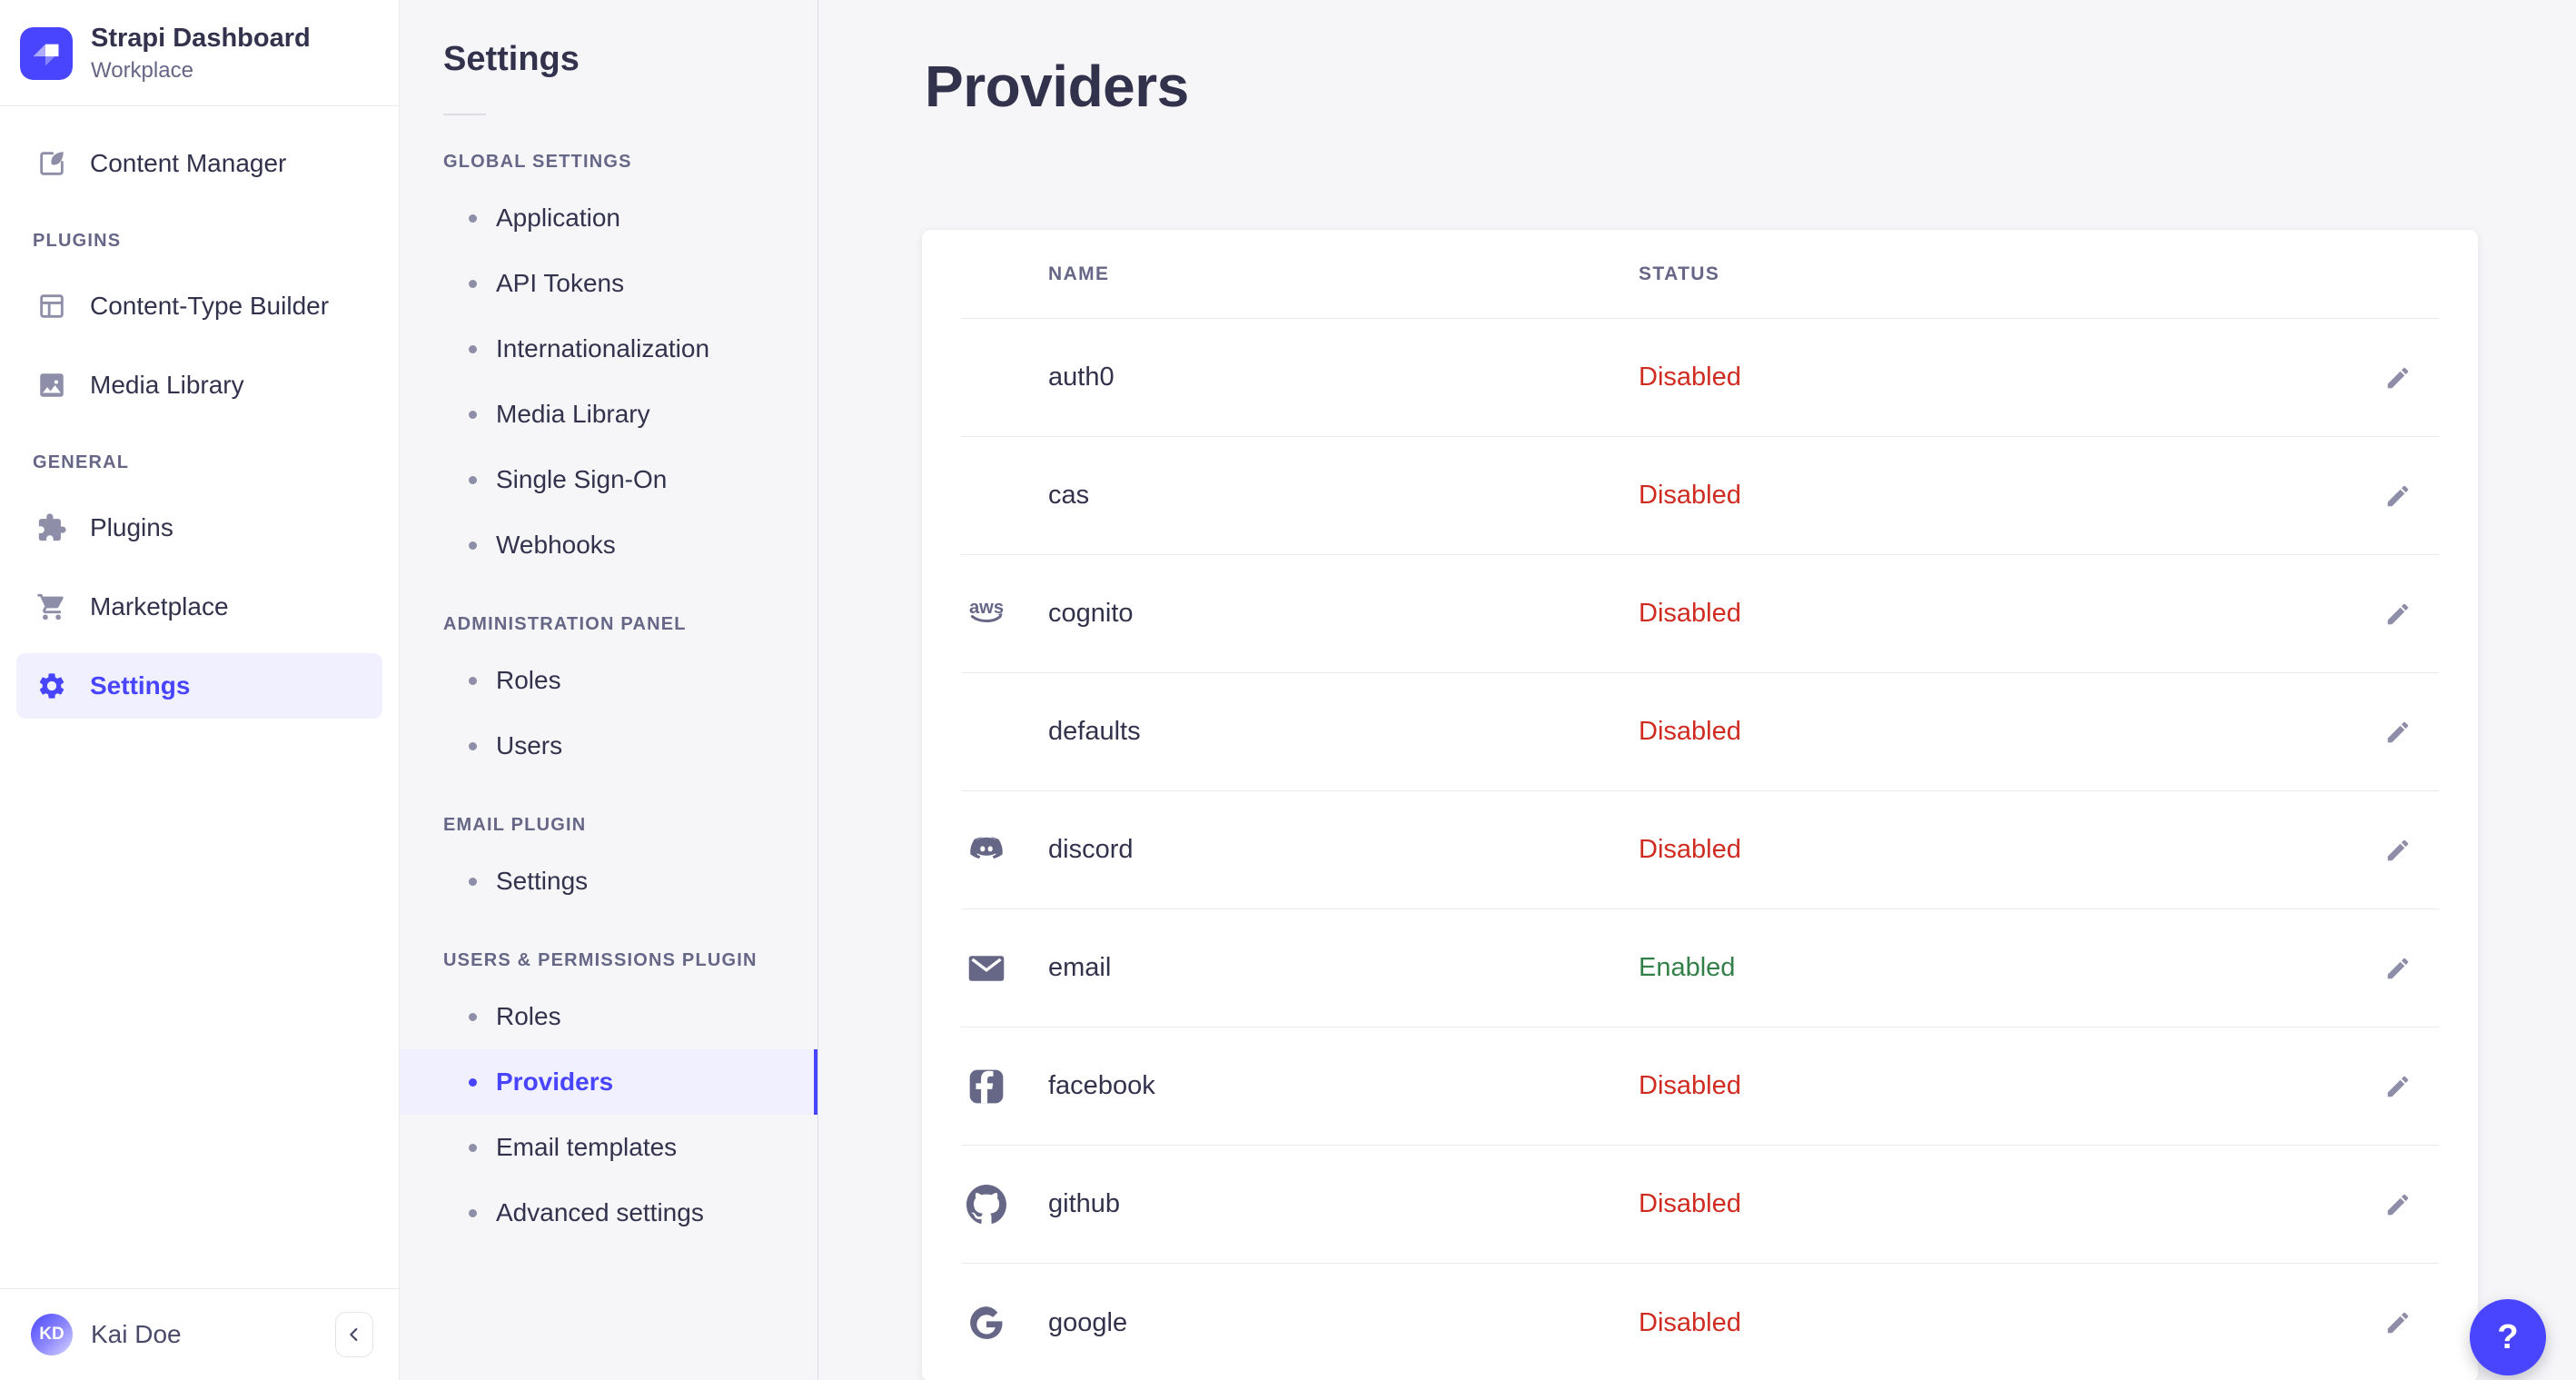 This screenshot has width=2576, height=1380. What do you see at coordinates (1091, 613) in the screenshot?
I see `provider-name: cognito` at bounding box center [1091, 613].